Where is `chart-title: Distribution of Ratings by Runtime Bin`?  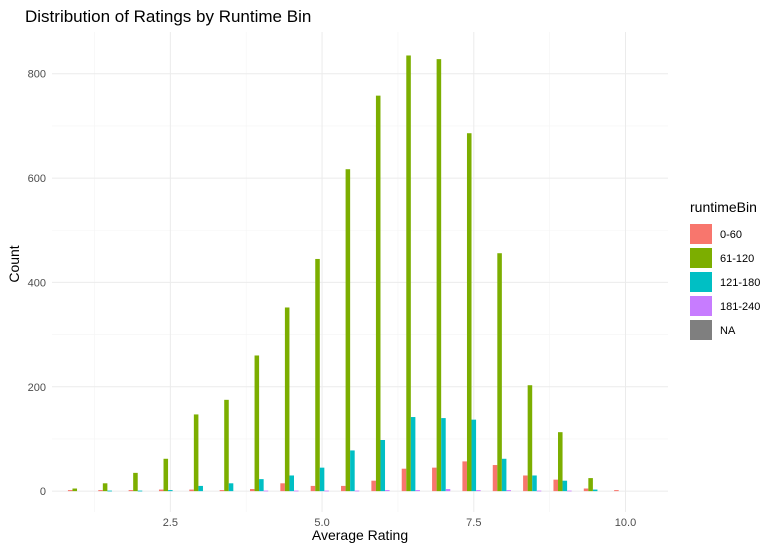 chart-title: Distribution of Ratings by Runtime Bin is located at coordinates (168, 16).